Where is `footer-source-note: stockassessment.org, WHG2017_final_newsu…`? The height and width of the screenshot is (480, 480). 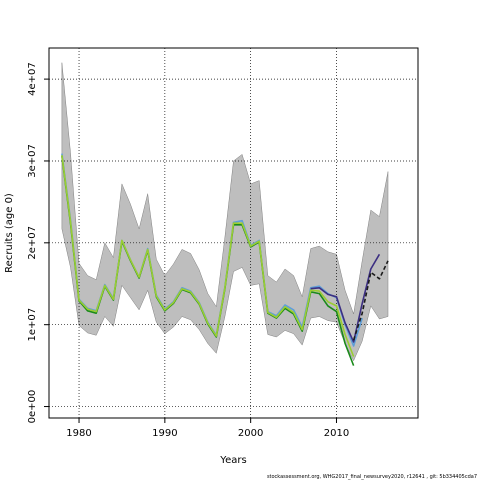
footer-source-note: stockassessment.org, WHG2017_final_newsu… is located at coordinates (372, 477).